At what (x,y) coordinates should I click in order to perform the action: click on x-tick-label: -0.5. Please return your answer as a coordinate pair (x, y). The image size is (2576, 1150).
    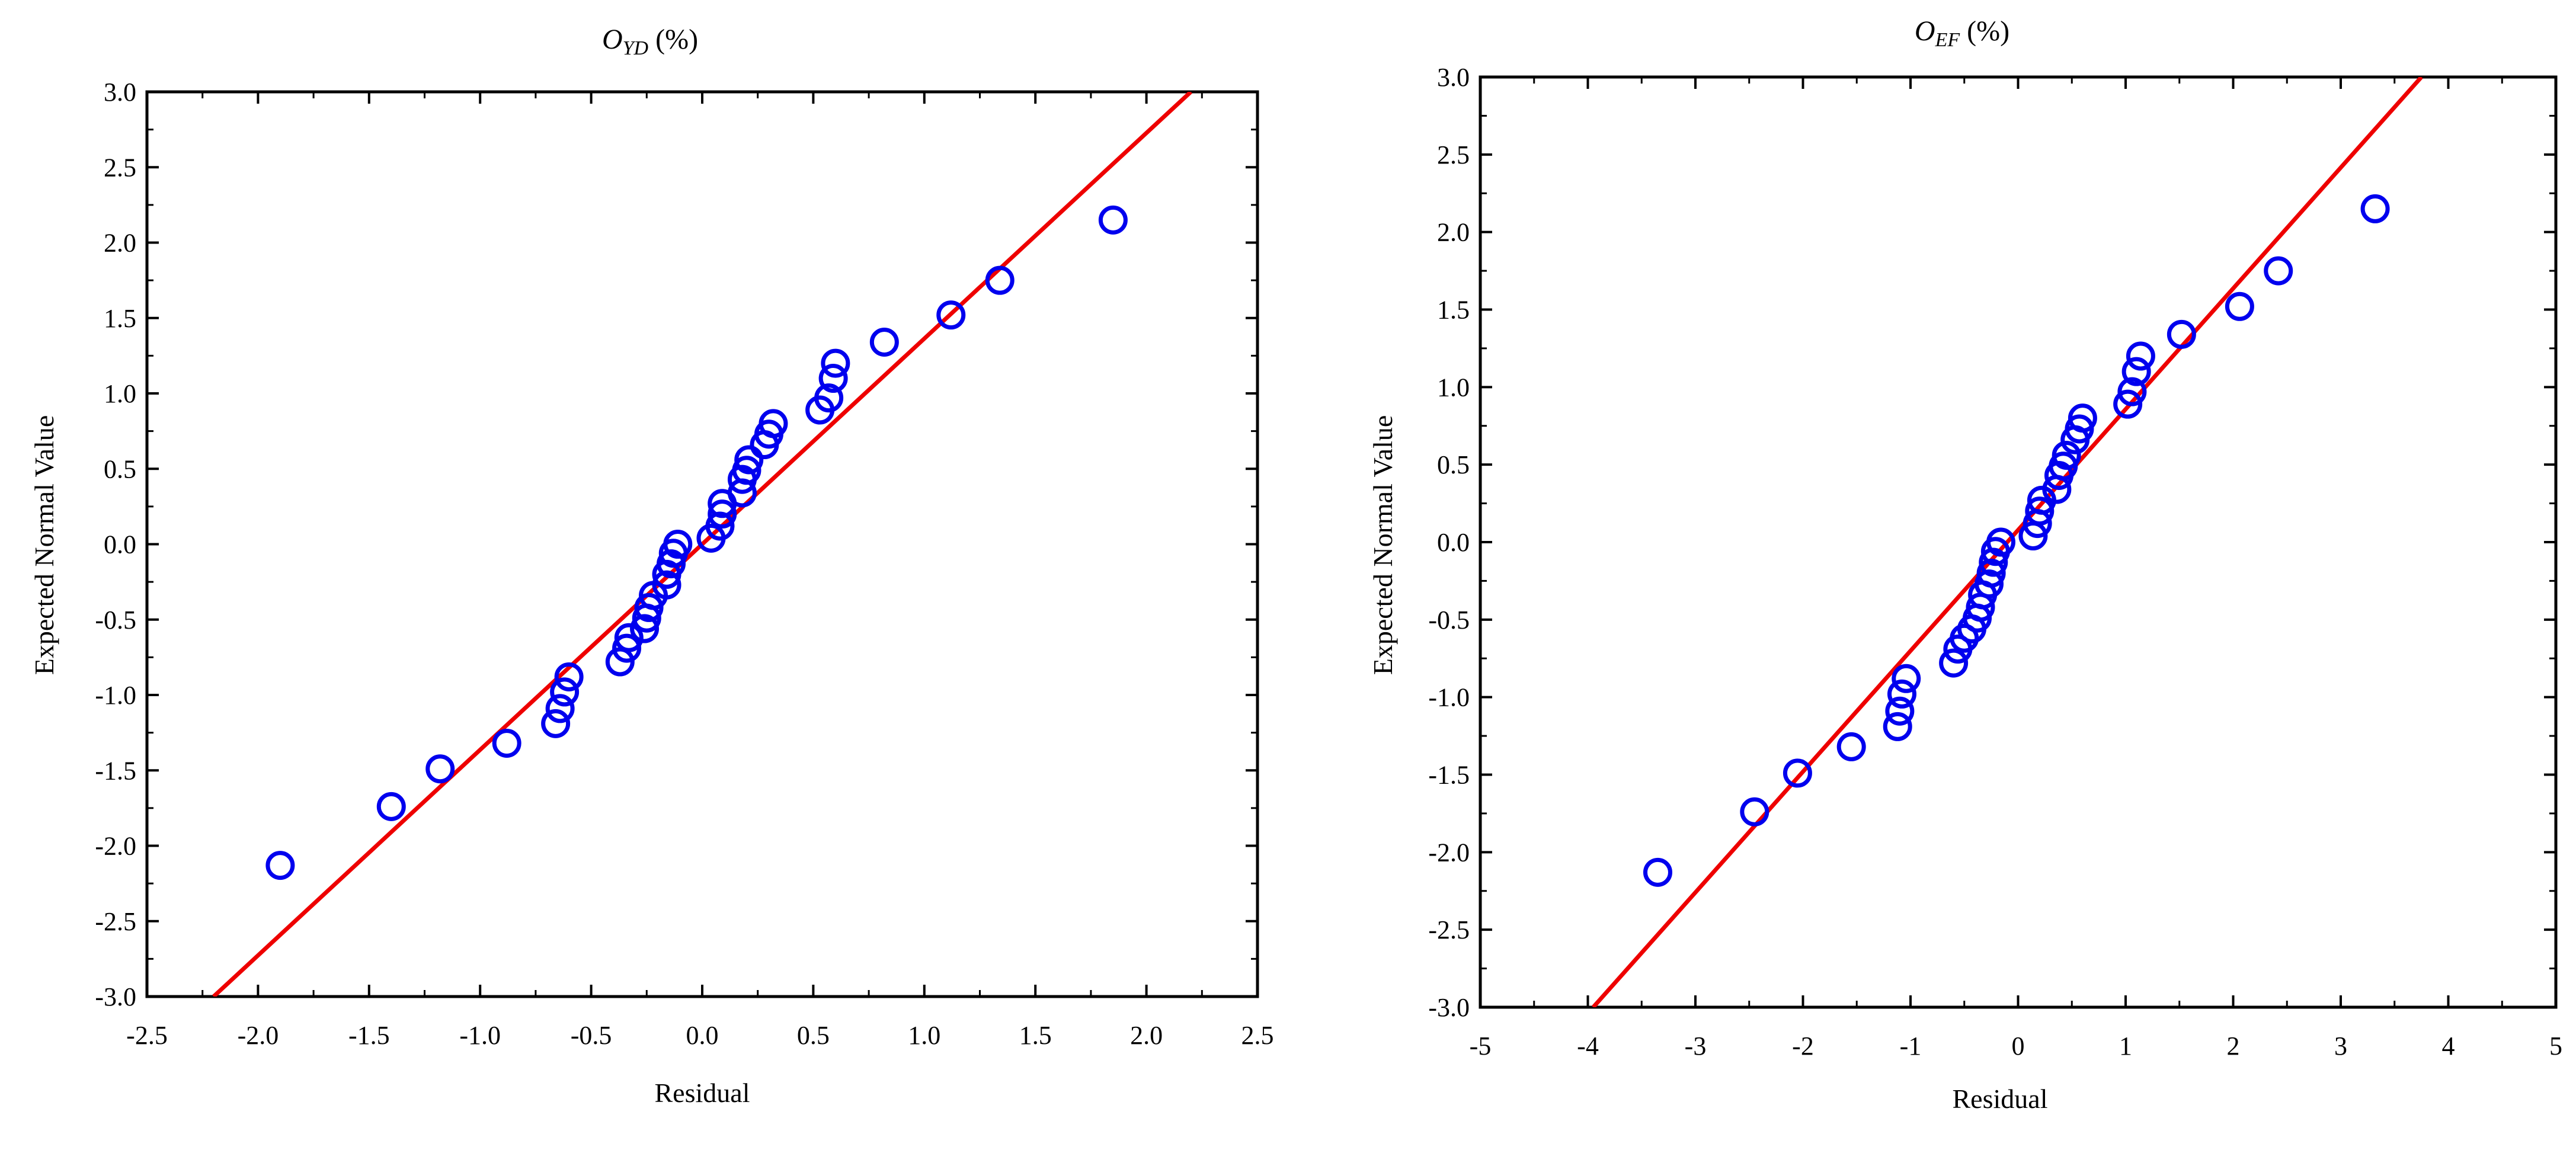
    Looking at the image, I should click on (591, 1035).